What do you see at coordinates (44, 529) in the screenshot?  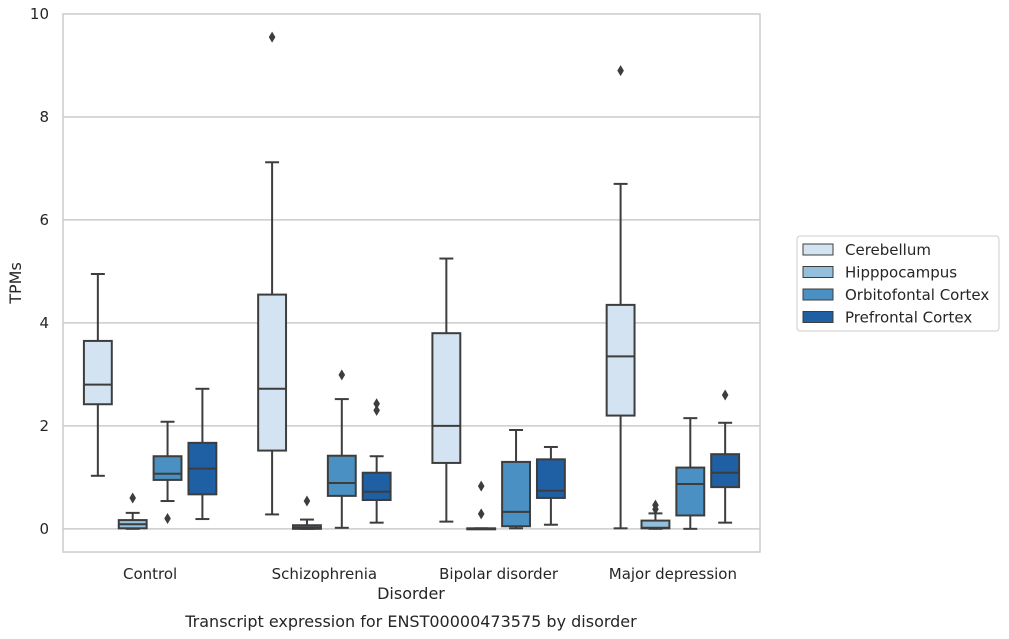 I see `y-tick-label: 0` at bounding box center [44, 529].